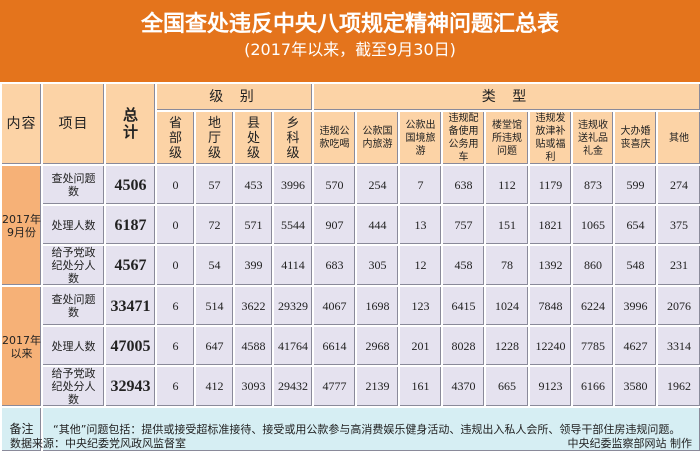  I want to click on value-cell: 4370, so click(464, 386).